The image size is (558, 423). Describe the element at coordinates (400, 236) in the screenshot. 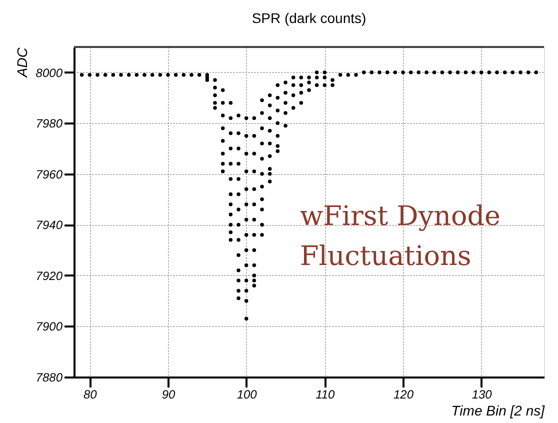

I see `annotation: wFirst Dynode Fluctuations` at that location.